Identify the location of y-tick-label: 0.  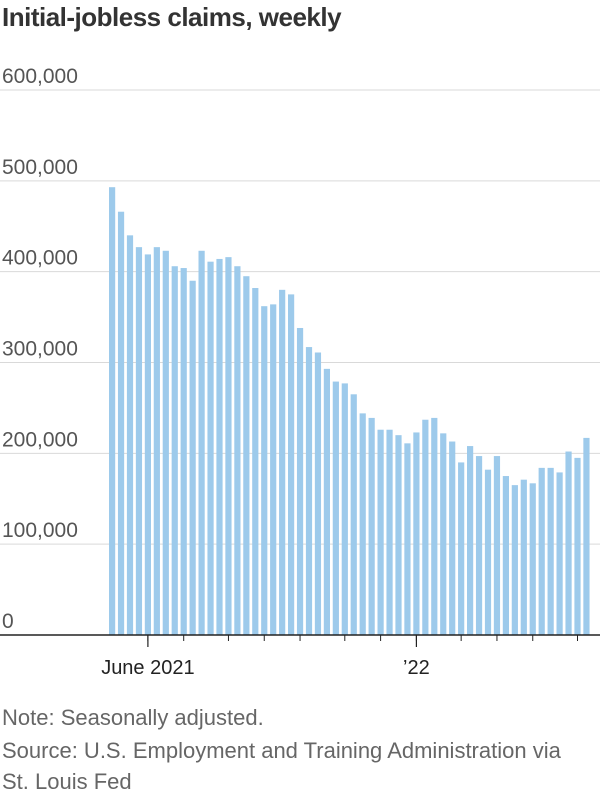
(8, 621).